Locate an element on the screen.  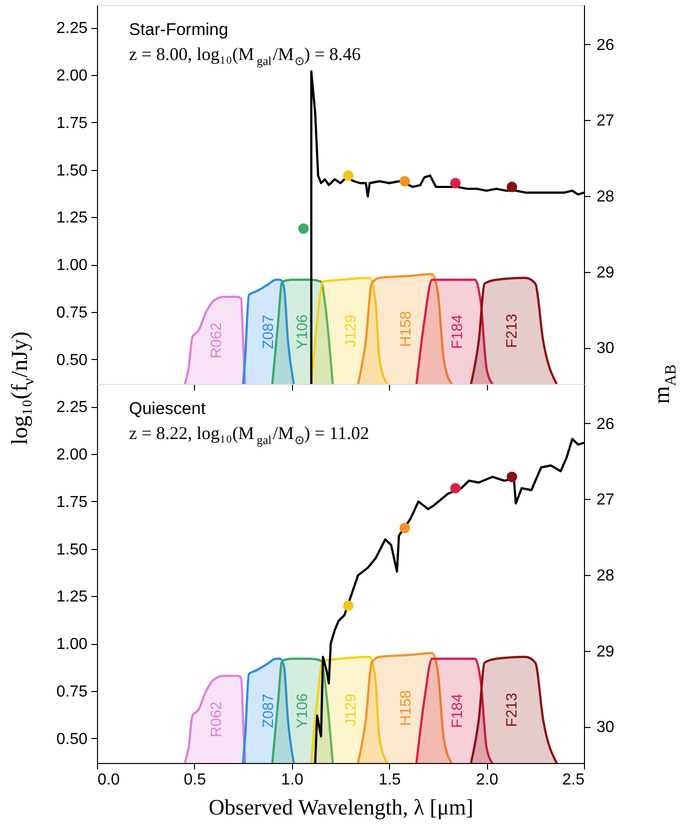
x-tick-label: 0.5 is located at coordinates (195, 780).